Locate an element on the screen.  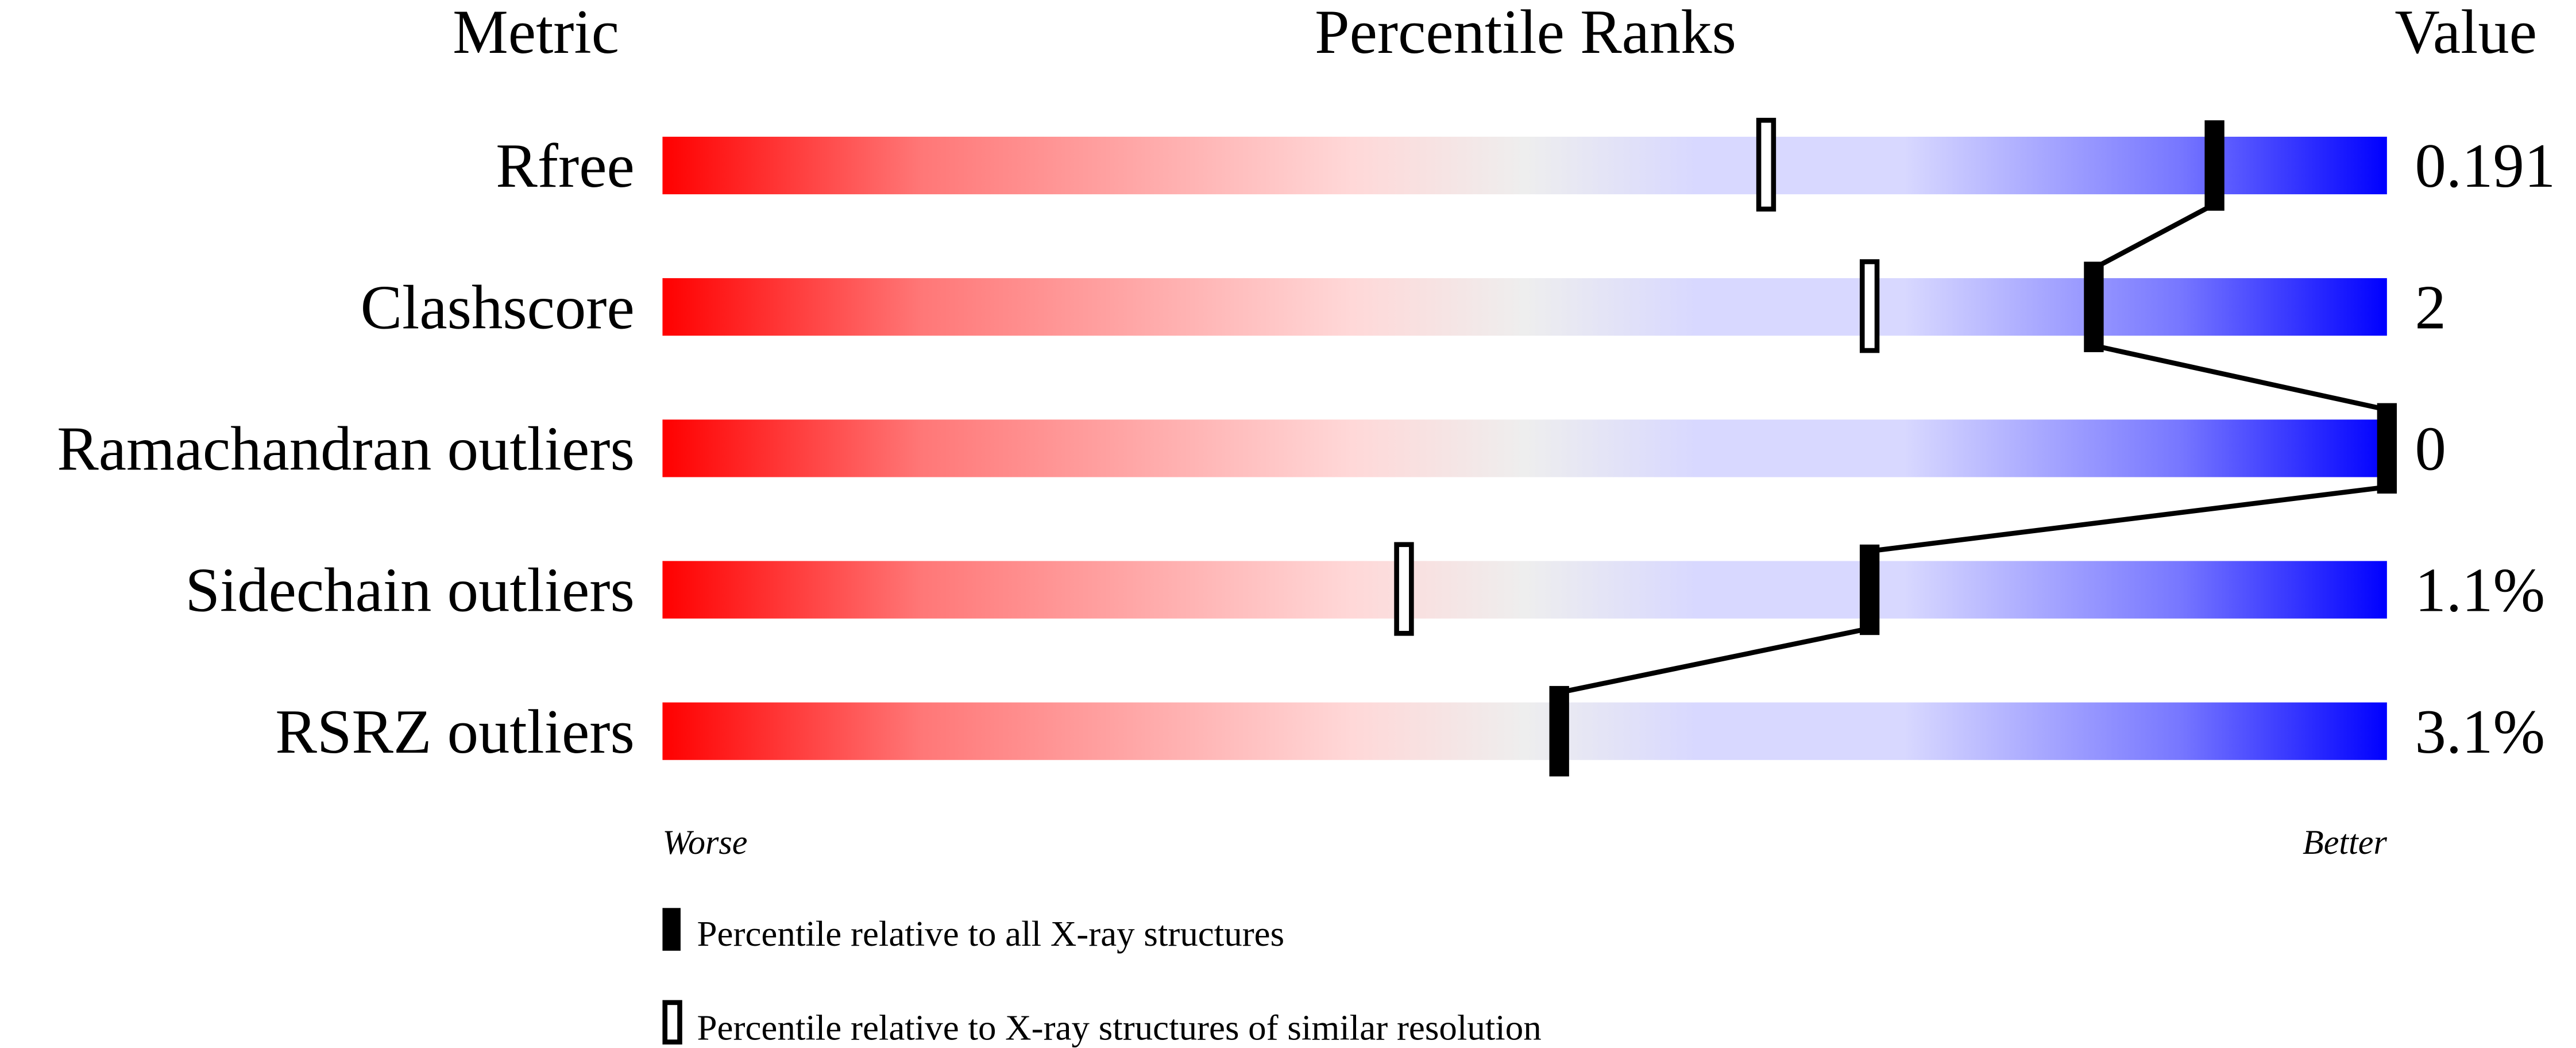
header-metric: Metric is located at coordinates (536, 33).